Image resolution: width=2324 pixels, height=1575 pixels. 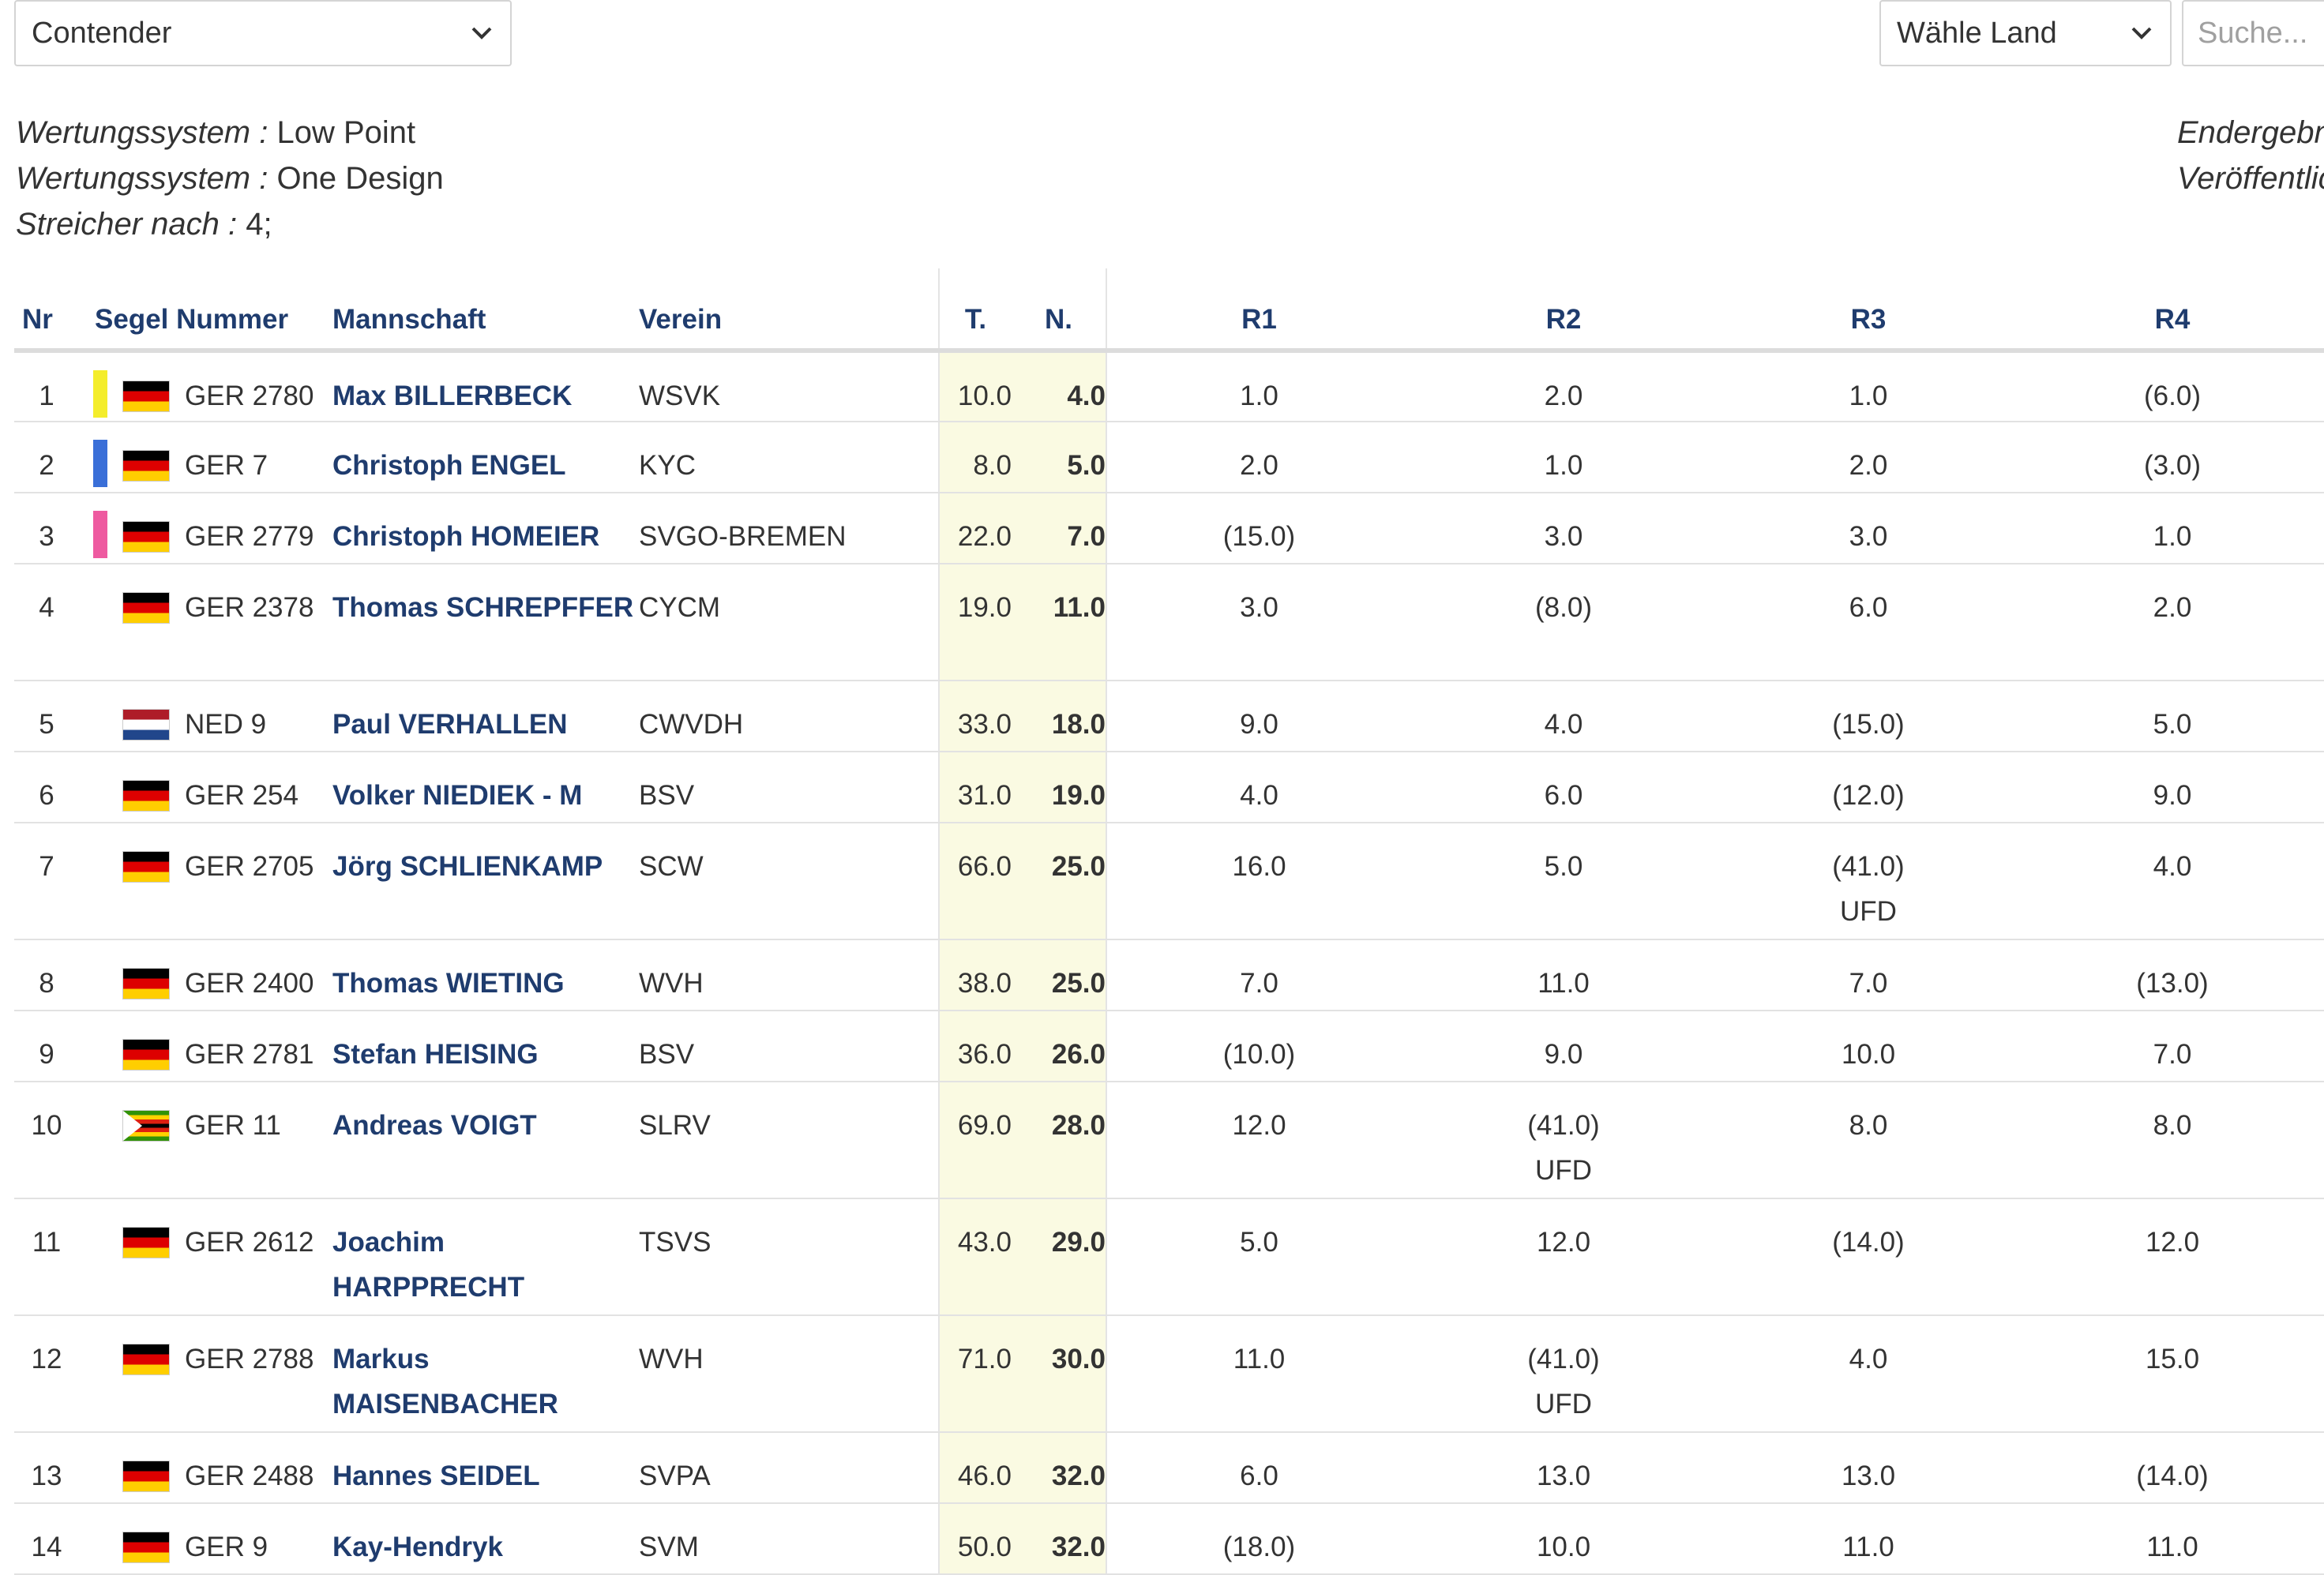 What do you see at coordinates (2172, 1046) in the screenshot?
I see `race-result-r4: 7.0` at bounding box center [2172, 1046].